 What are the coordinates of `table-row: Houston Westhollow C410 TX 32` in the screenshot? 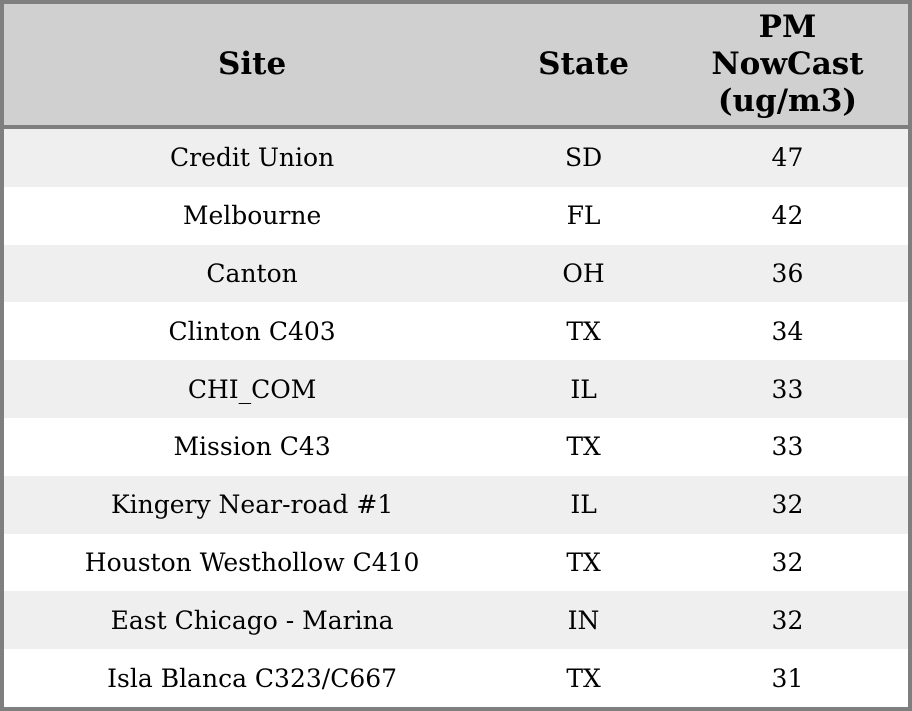 It's located at (456, 562).